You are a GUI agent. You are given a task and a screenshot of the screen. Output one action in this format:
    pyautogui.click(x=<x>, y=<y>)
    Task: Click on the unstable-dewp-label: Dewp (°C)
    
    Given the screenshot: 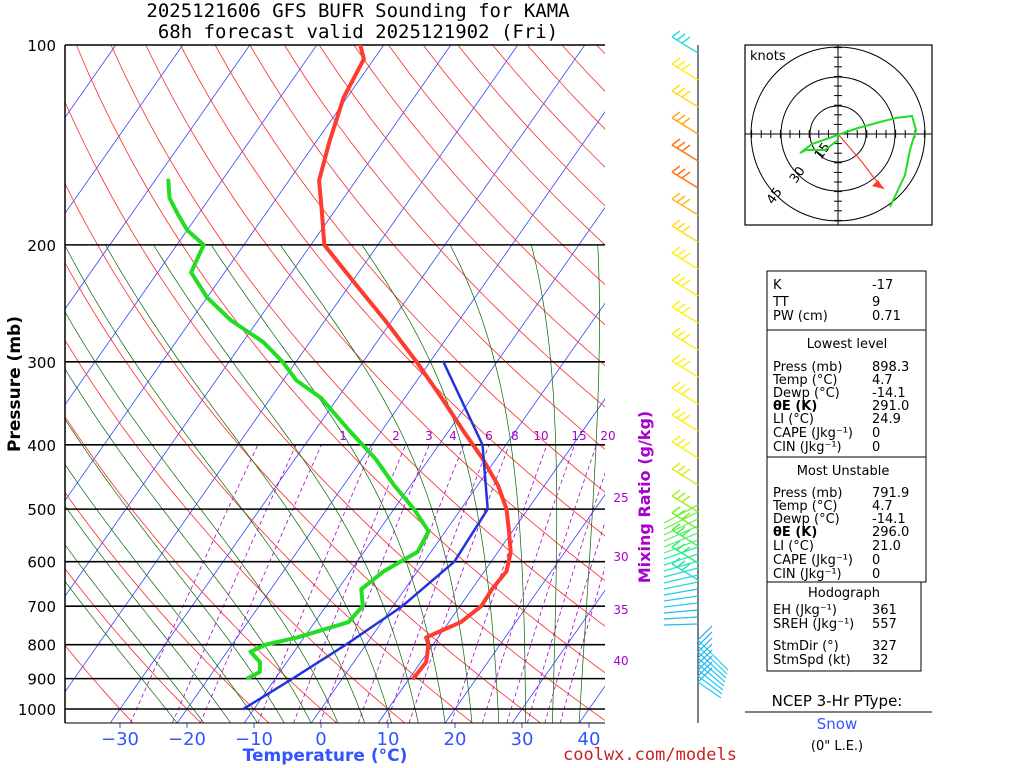 What is the action you would take?
    pyautogui.click(x=806, y=519)
    